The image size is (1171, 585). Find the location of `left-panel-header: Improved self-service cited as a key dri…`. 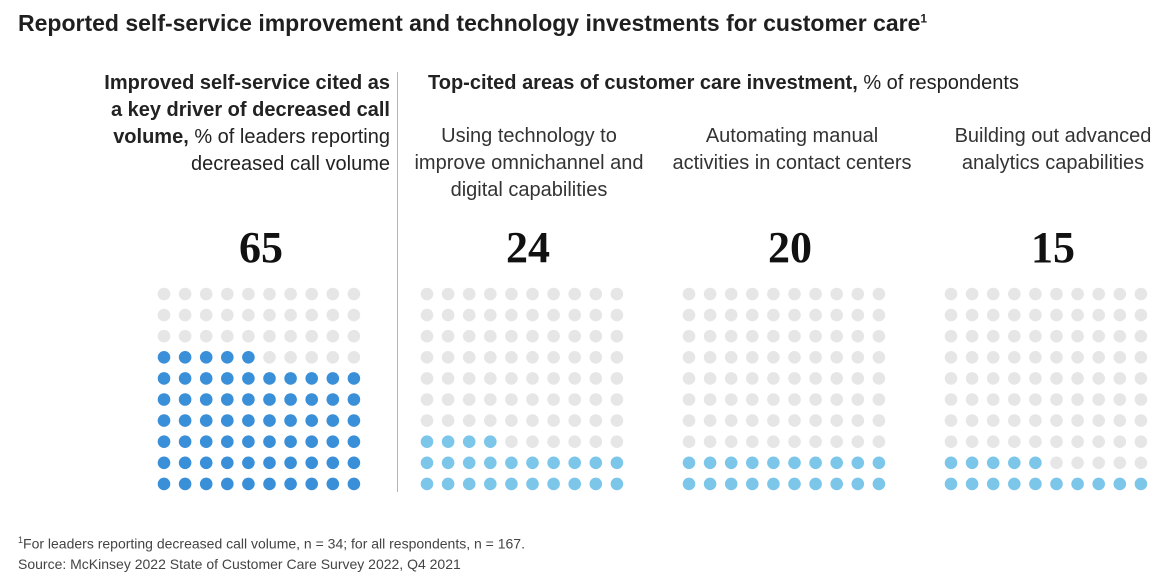

left-panel-header: Improved self-service cited as a key dri… is located at coordinates (244, 124).